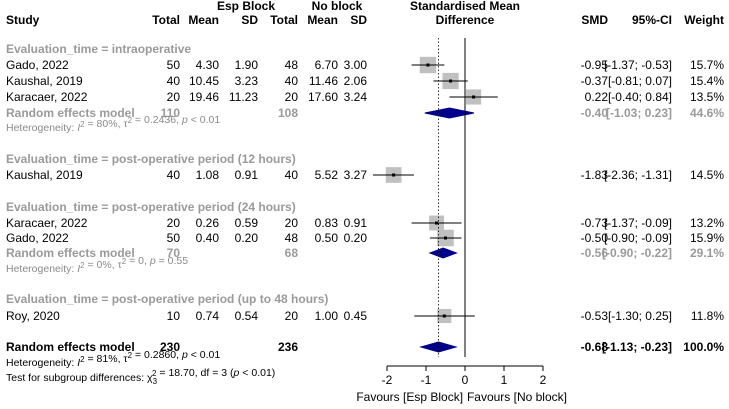  I want to click on pooled-smd: -0.56, so click(595, 253).